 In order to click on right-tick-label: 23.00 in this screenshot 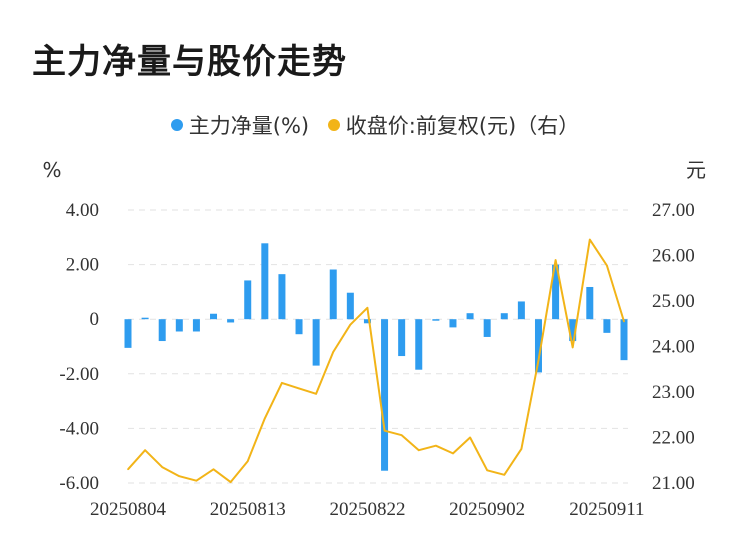, I will do `click(673, 392)`.